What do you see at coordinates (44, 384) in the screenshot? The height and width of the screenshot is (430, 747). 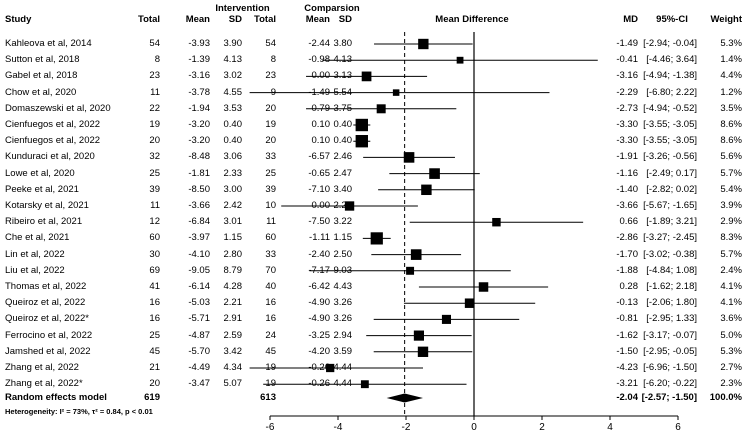 I see `study-name: Zhang et al, 2022*` at bounding box center [44, 384].